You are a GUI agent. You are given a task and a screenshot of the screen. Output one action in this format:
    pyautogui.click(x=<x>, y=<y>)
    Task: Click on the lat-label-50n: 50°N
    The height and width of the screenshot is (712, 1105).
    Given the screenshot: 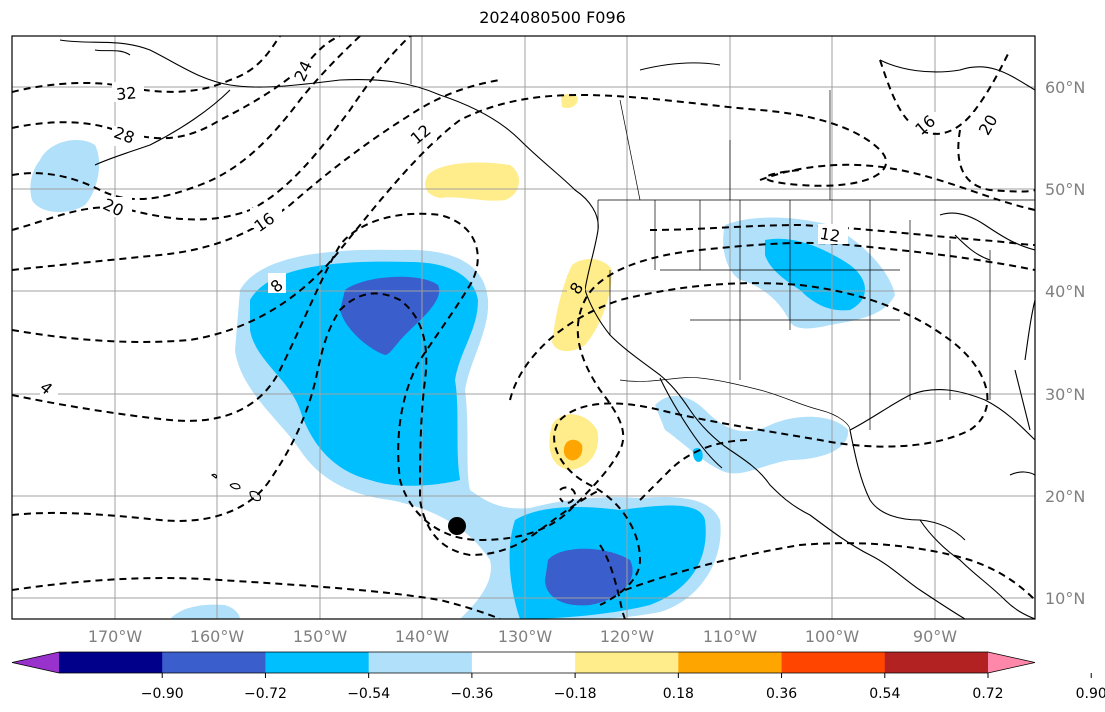 What is the action you would take?
    pyautogui.click(x=1065, y=189)
    